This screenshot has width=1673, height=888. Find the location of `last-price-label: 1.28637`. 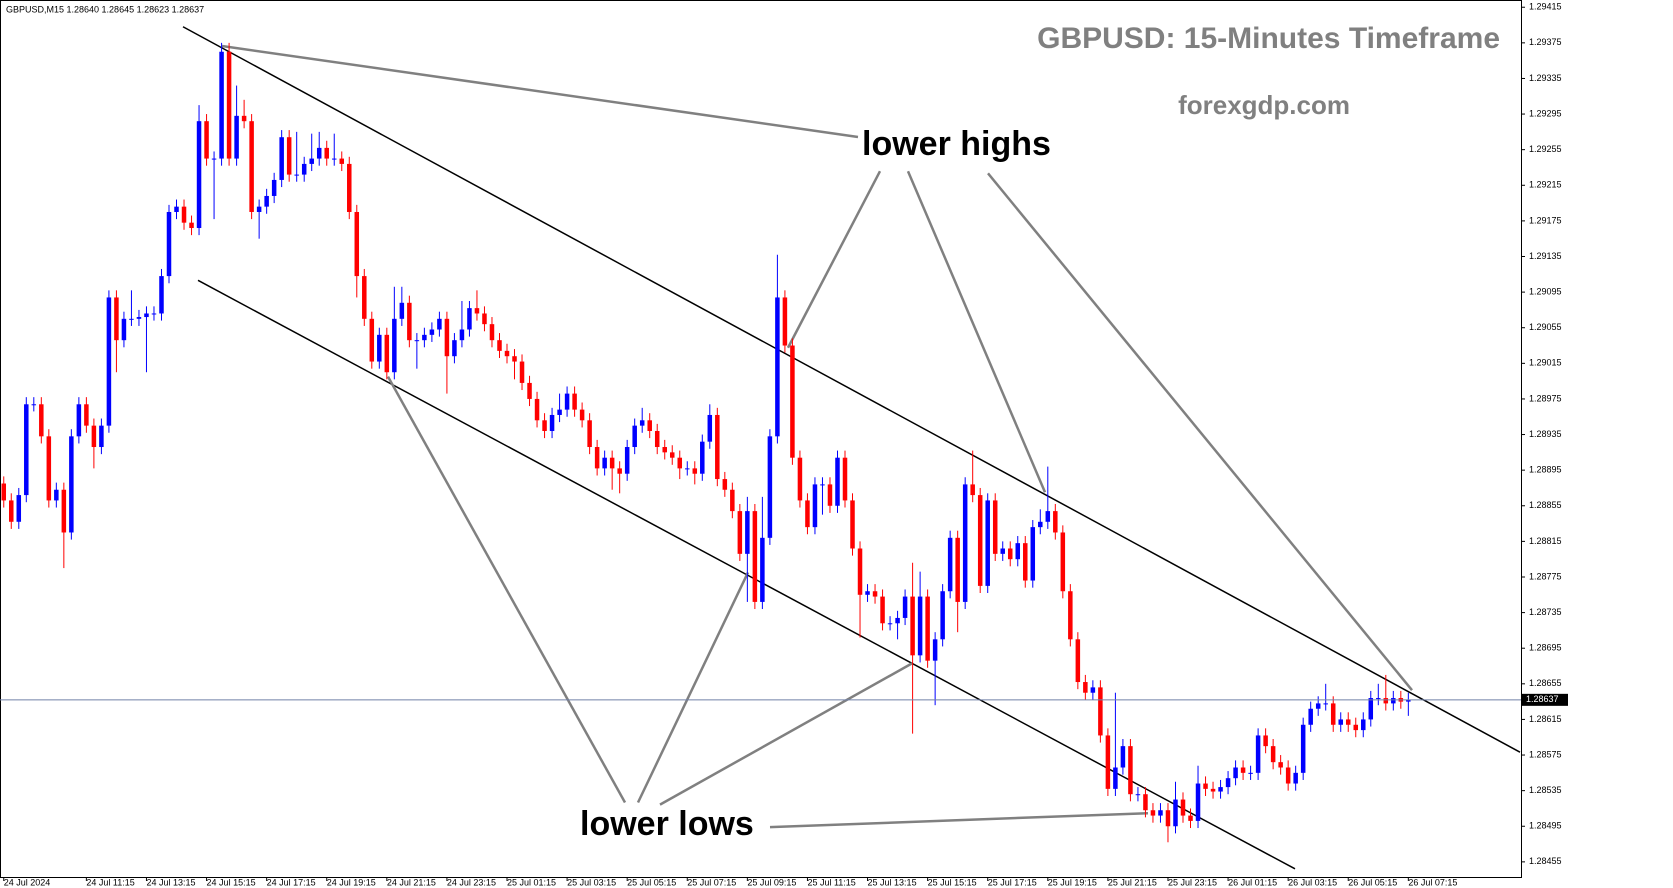

last-price-label: 1.28637 is located at coordinates (1542, 699).